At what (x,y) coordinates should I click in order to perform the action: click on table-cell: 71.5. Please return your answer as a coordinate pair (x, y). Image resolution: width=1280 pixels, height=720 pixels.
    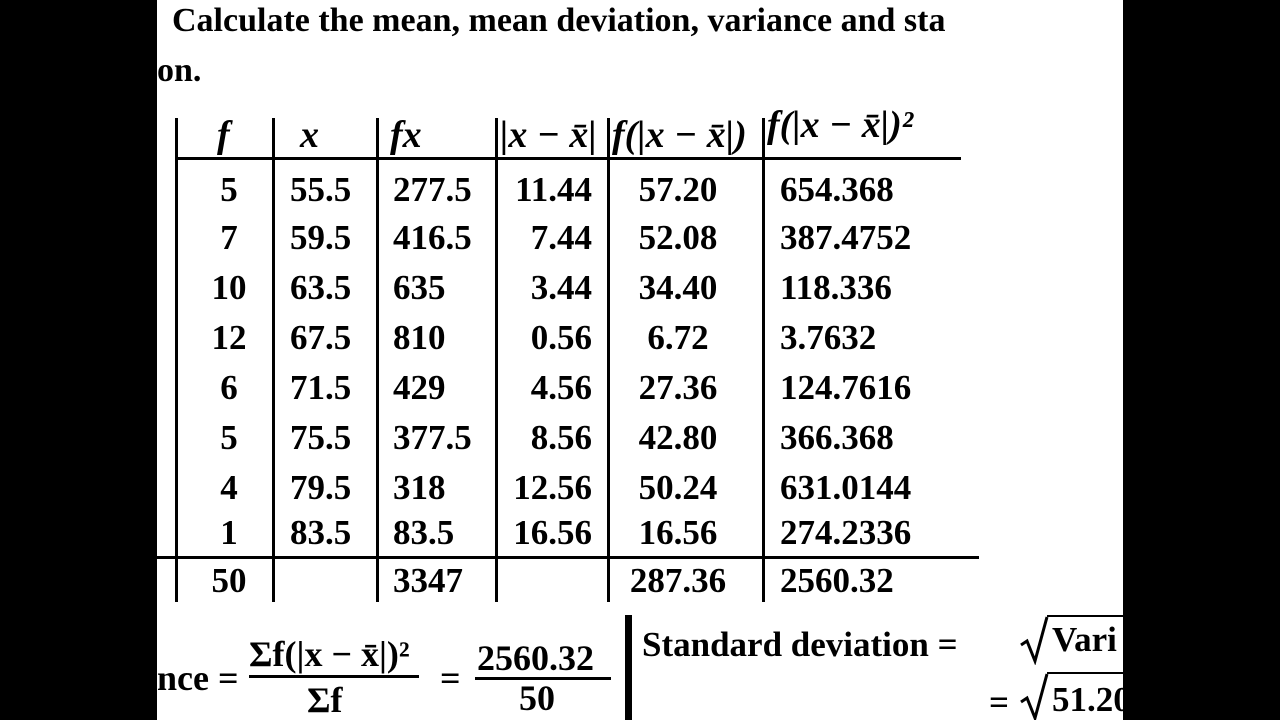
    Looking at the image, I should click on (321, 387).